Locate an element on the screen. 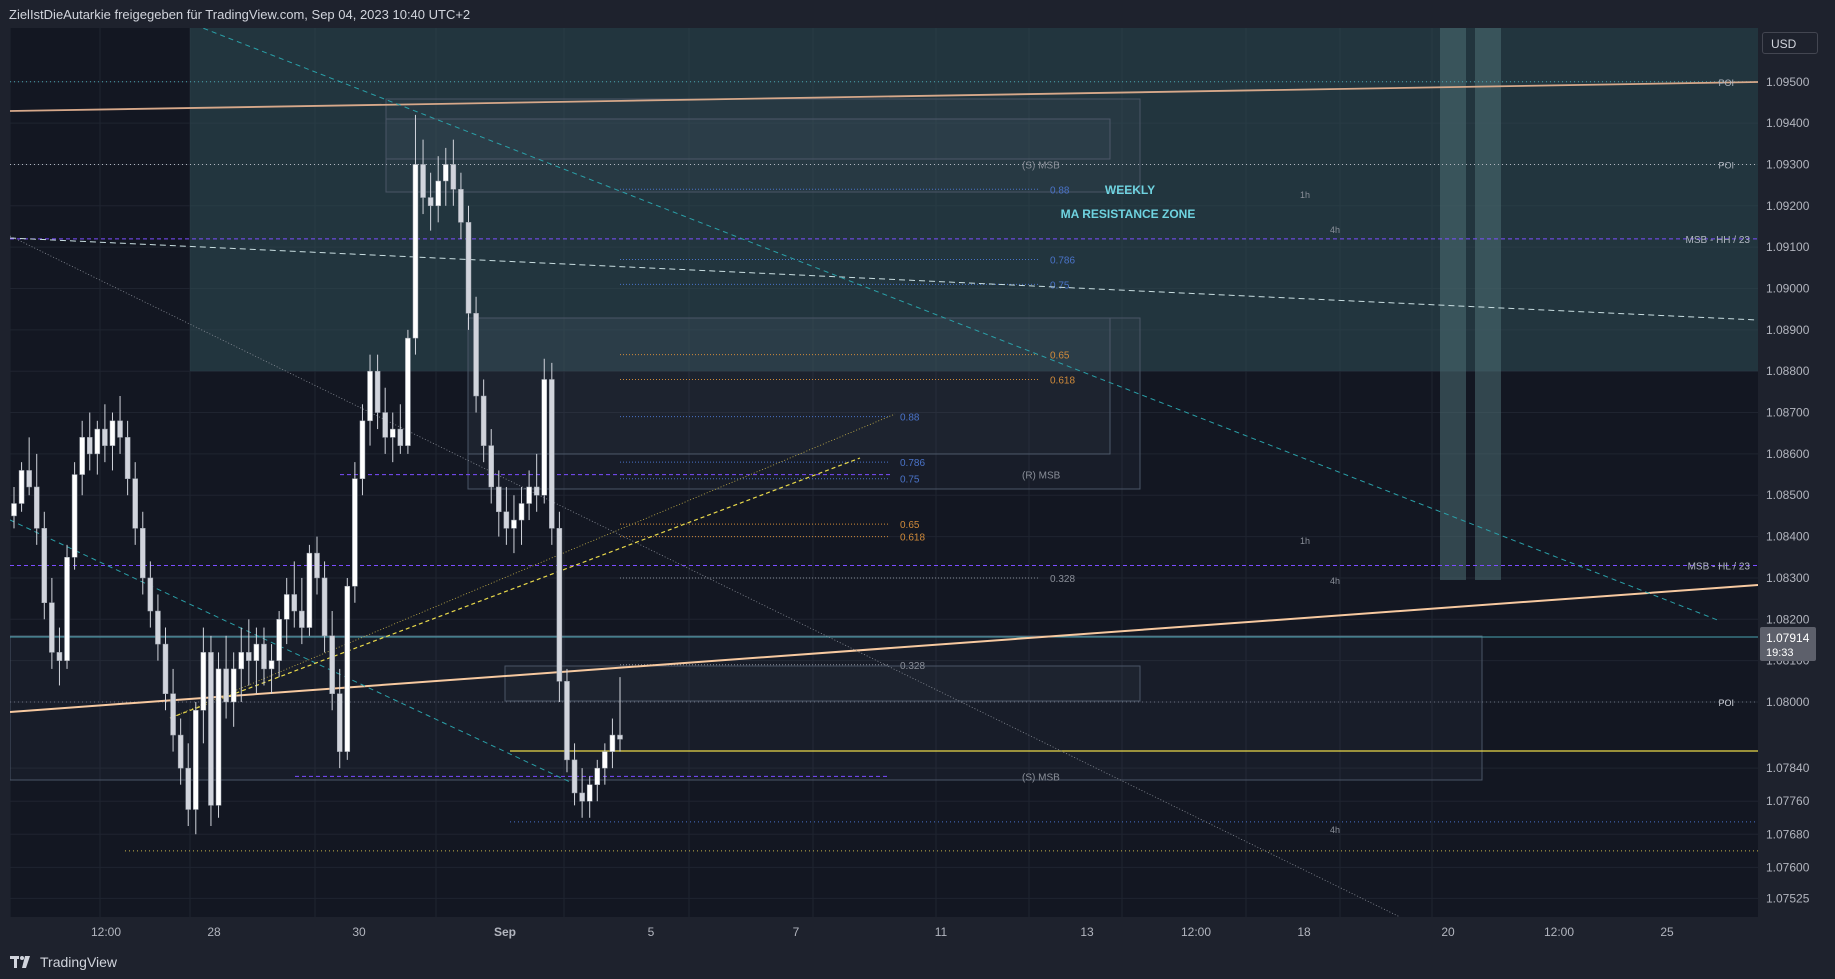 This screenshot has width=1835, height=979. price-tick-20: 1.07525 is located at coordinates (1788, 898).